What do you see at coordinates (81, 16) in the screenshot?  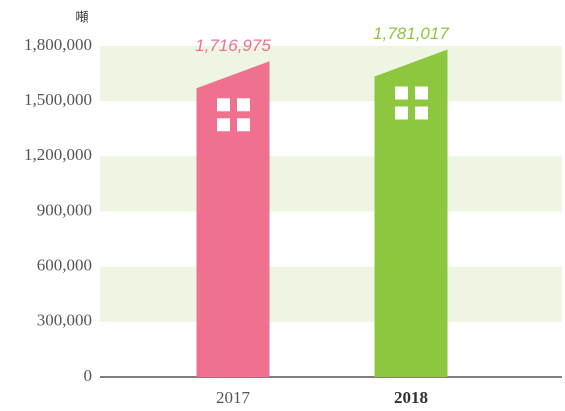 I see `unit-label: 噸` at bounding box center [81, 16].